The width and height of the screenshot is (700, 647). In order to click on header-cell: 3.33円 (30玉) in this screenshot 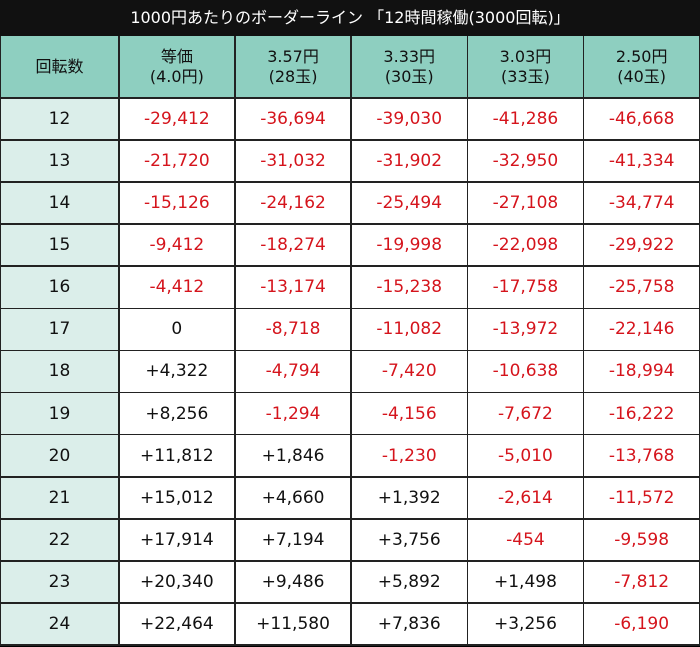, I will do `click(409, 66)`.